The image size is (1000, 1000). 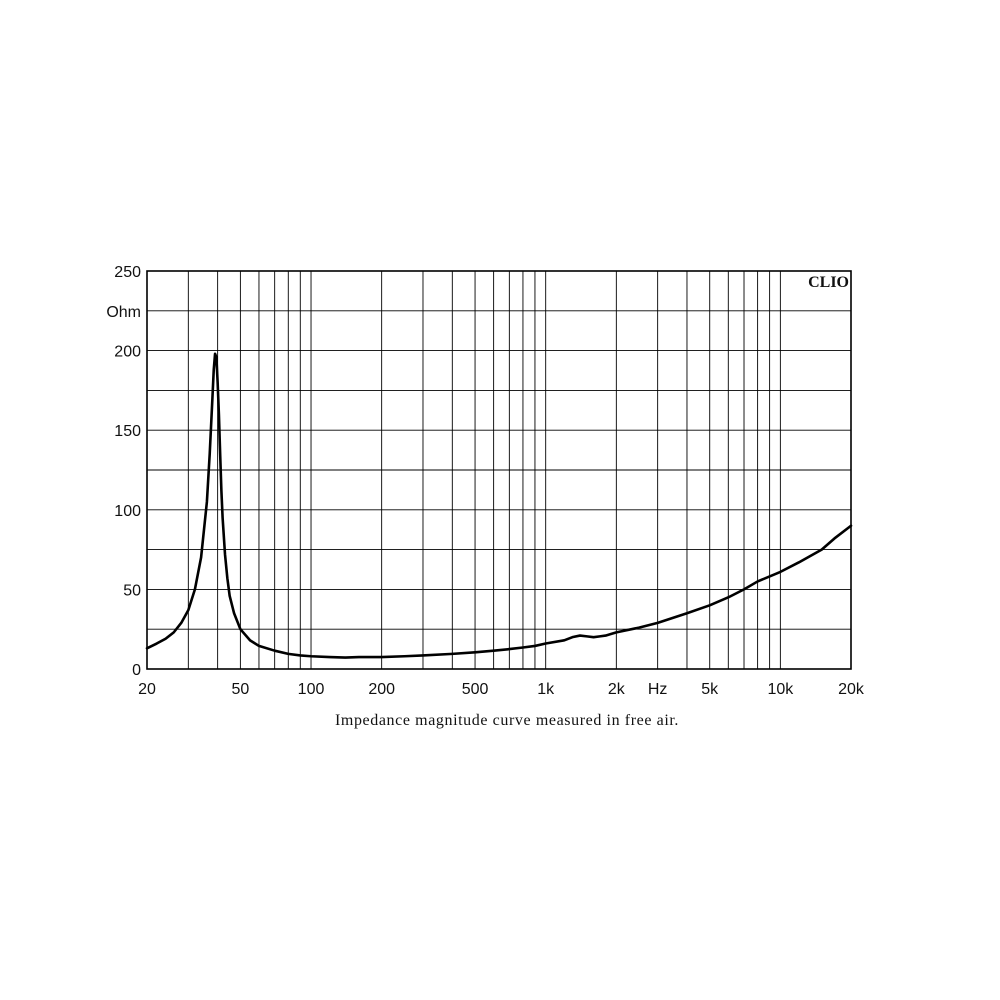 I want to click on y-axis-unit-label: Ohm, so click(x=123, y=312).